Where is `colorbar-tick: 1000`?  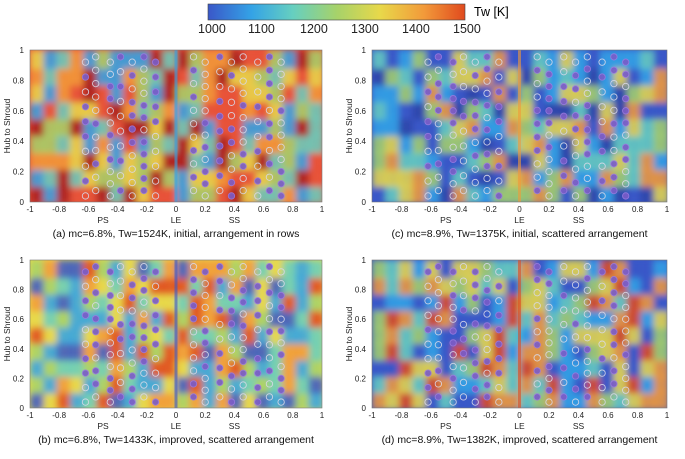 colorbar-tick: 1000 is located at coordinates (212, 29).